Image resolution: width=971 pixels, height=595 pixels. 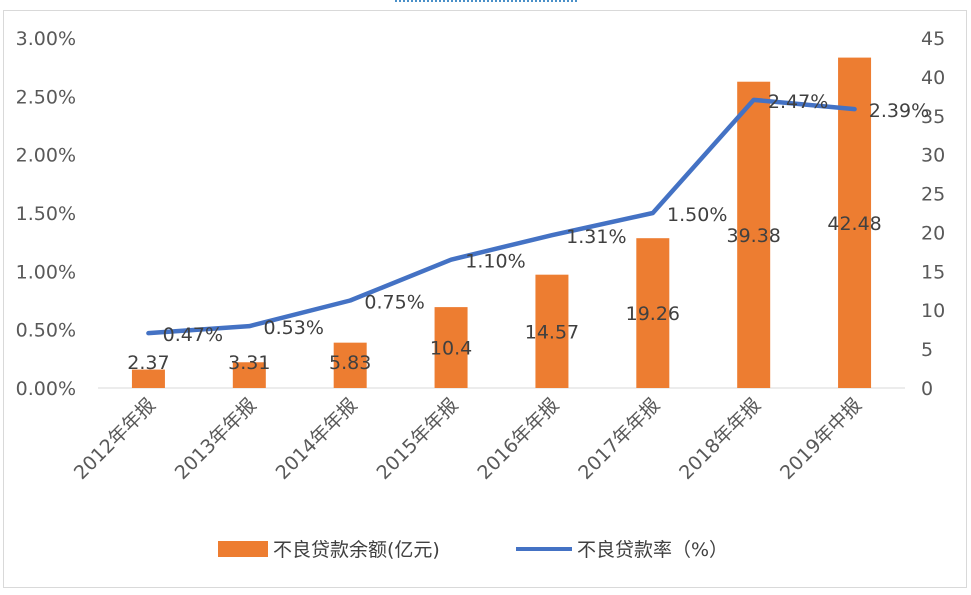 What do you see at coordinates (317, 439) in the screenshot?
I see `category-label: 2014年年报` at bounding box center [317, 439].